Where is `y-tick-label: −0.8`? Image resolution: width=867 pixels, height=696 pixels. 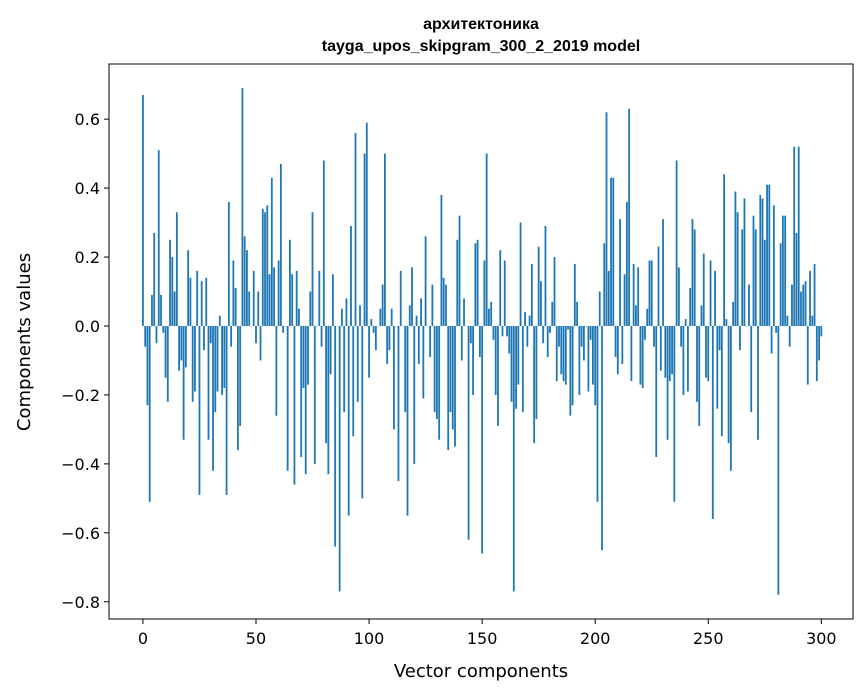 y-tick-label: −0.8 is located at coordinates (80, 602).